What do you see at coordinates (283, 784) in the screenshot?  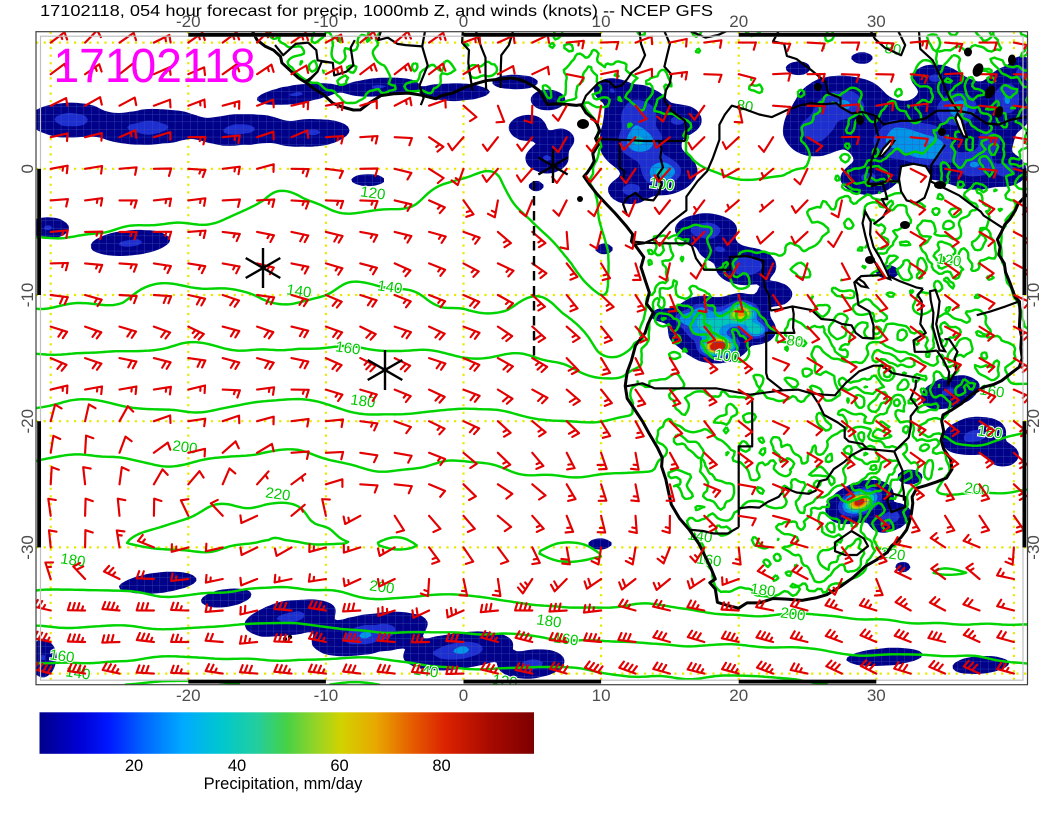 I see `svg-text: Precipitation, mm/day` at bounding box center [283, 784].